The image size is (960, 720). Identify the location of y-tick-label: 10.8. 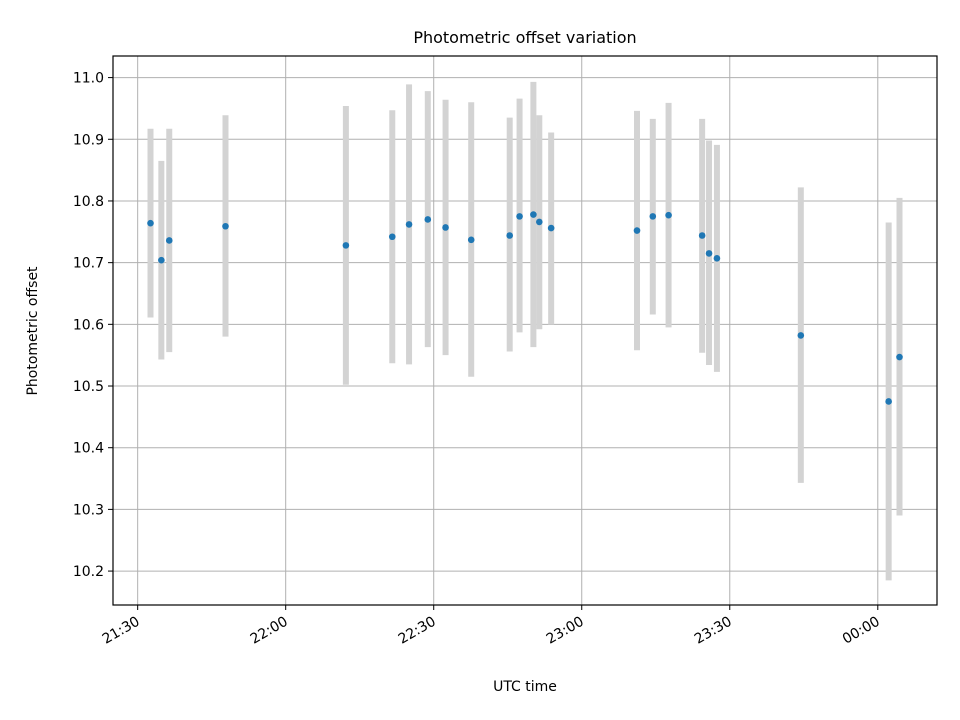
(88, 202).